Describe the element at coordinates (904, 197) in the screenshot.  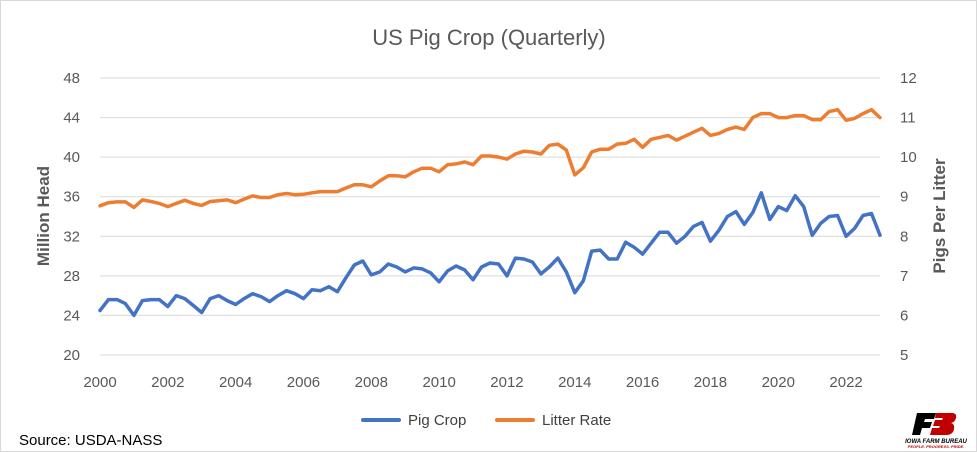
I see `y-tick-right-9: 9` at that location.